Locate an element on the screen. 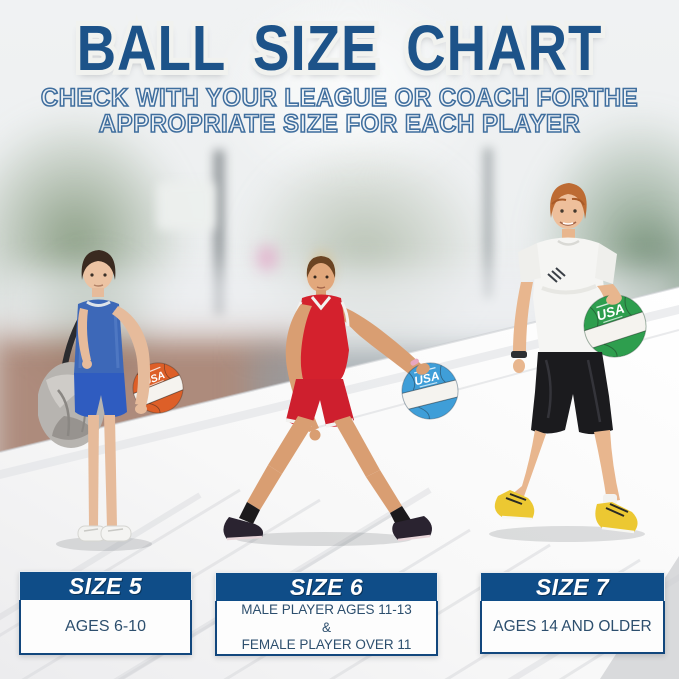 Image resolution: width=679 pixels, height=679 pixels. player2-jersey is located at coordinates (322, 337).